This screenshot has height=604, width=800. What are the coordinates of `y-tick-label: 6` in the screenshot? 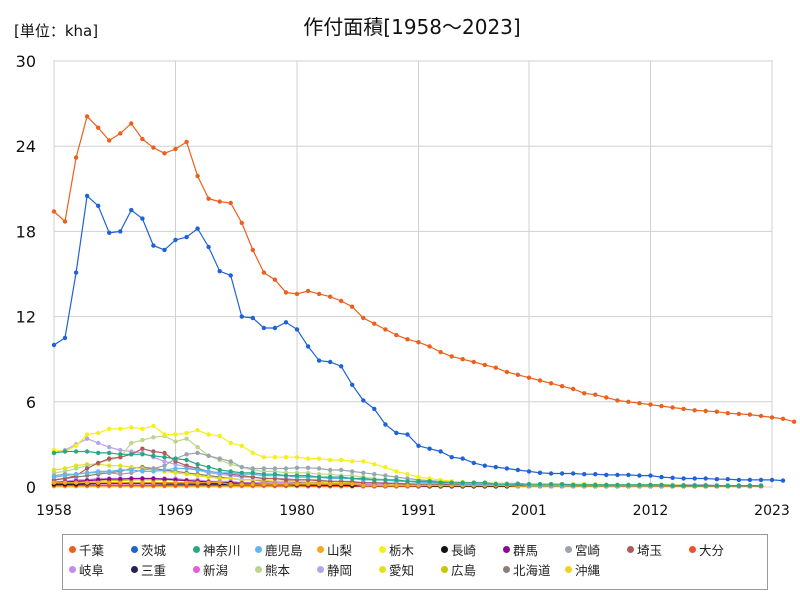 It's located at (31, 402).